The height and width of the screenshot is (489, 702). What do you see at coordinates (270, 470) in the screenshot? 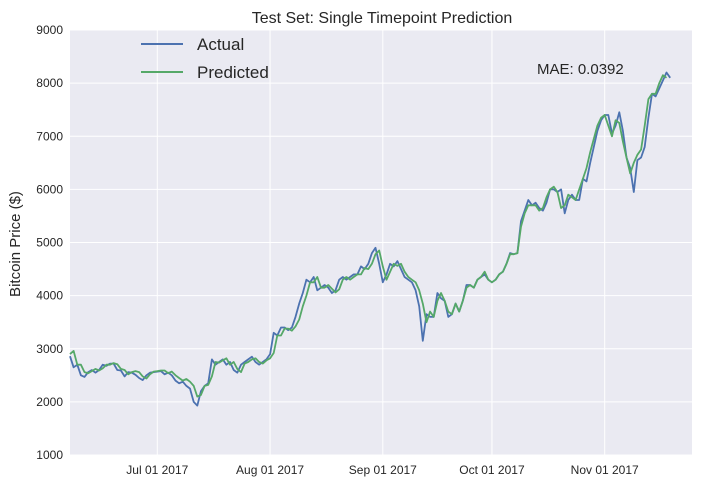
I see `x-tick-label: Aug 01 2017` at bounding box center [270, 470].